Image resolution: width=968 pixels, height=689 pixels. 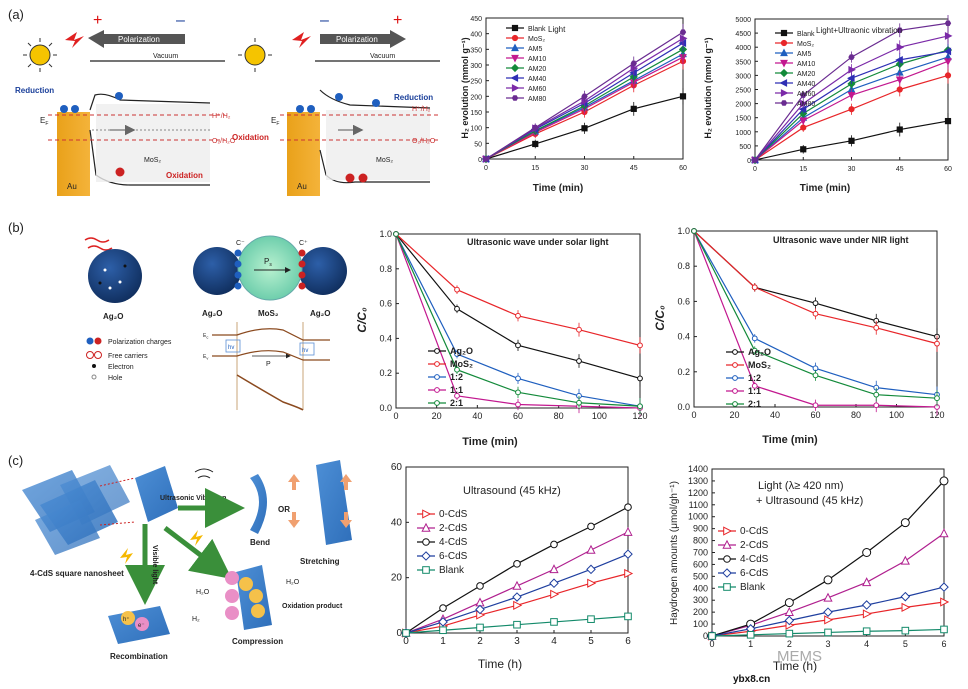 I want to click on chart-subtitle: + Ultrasound (45 kHz), so click(x=809, y=501).